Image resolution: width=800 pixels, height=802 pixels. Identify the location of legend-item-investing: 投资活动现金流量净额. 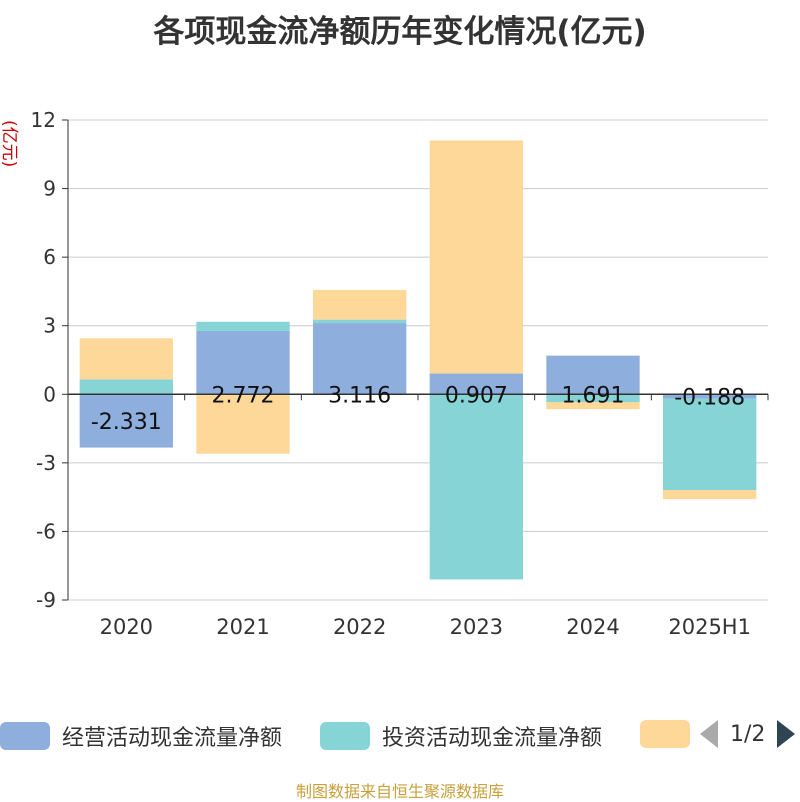
(461, 736).